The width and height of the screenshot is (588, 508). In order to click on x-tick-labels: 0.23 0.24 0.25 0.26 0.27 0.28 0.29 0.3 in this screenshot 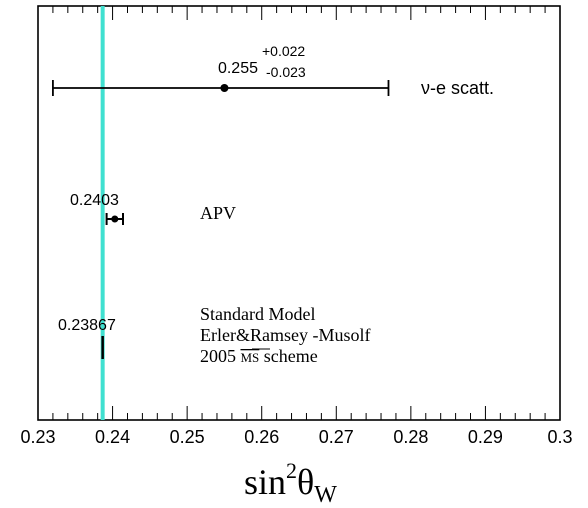, I will do `click(296, 437)`.